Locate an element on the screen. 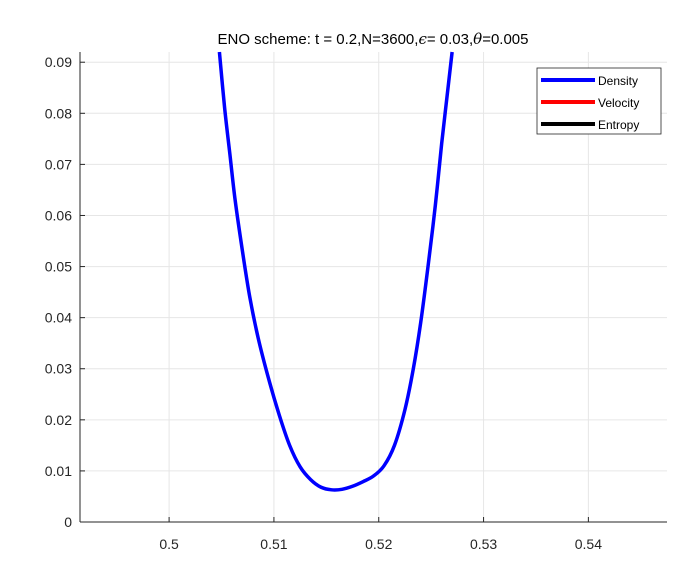 This screenshot has width=700, height=580. y-tick-label: 0.06 is located at coordinates (58, 215).